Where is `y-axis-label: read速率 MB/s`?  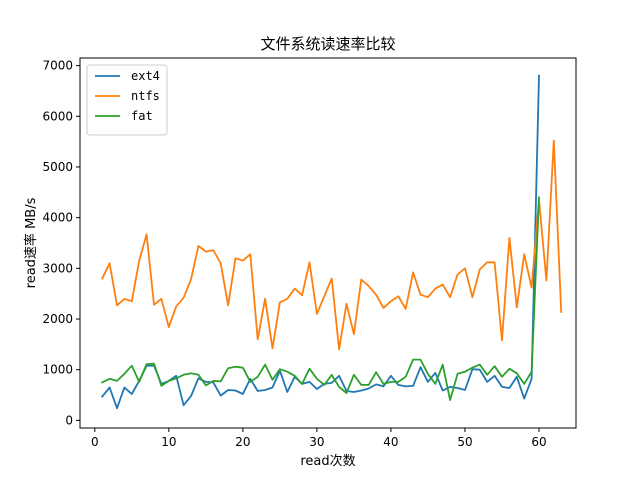
y-axis-label: read速率 MB/s is located at coordinates (31, 242).